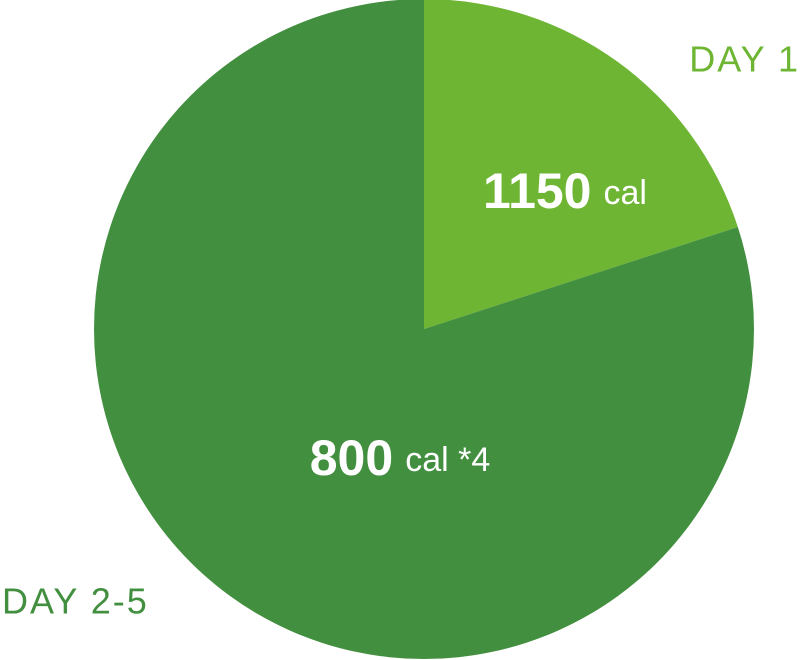  What do you see at coordinates (447, 460) in the screenshot?
I see `value-unit: cal *4` at bounding box center [447, 460].